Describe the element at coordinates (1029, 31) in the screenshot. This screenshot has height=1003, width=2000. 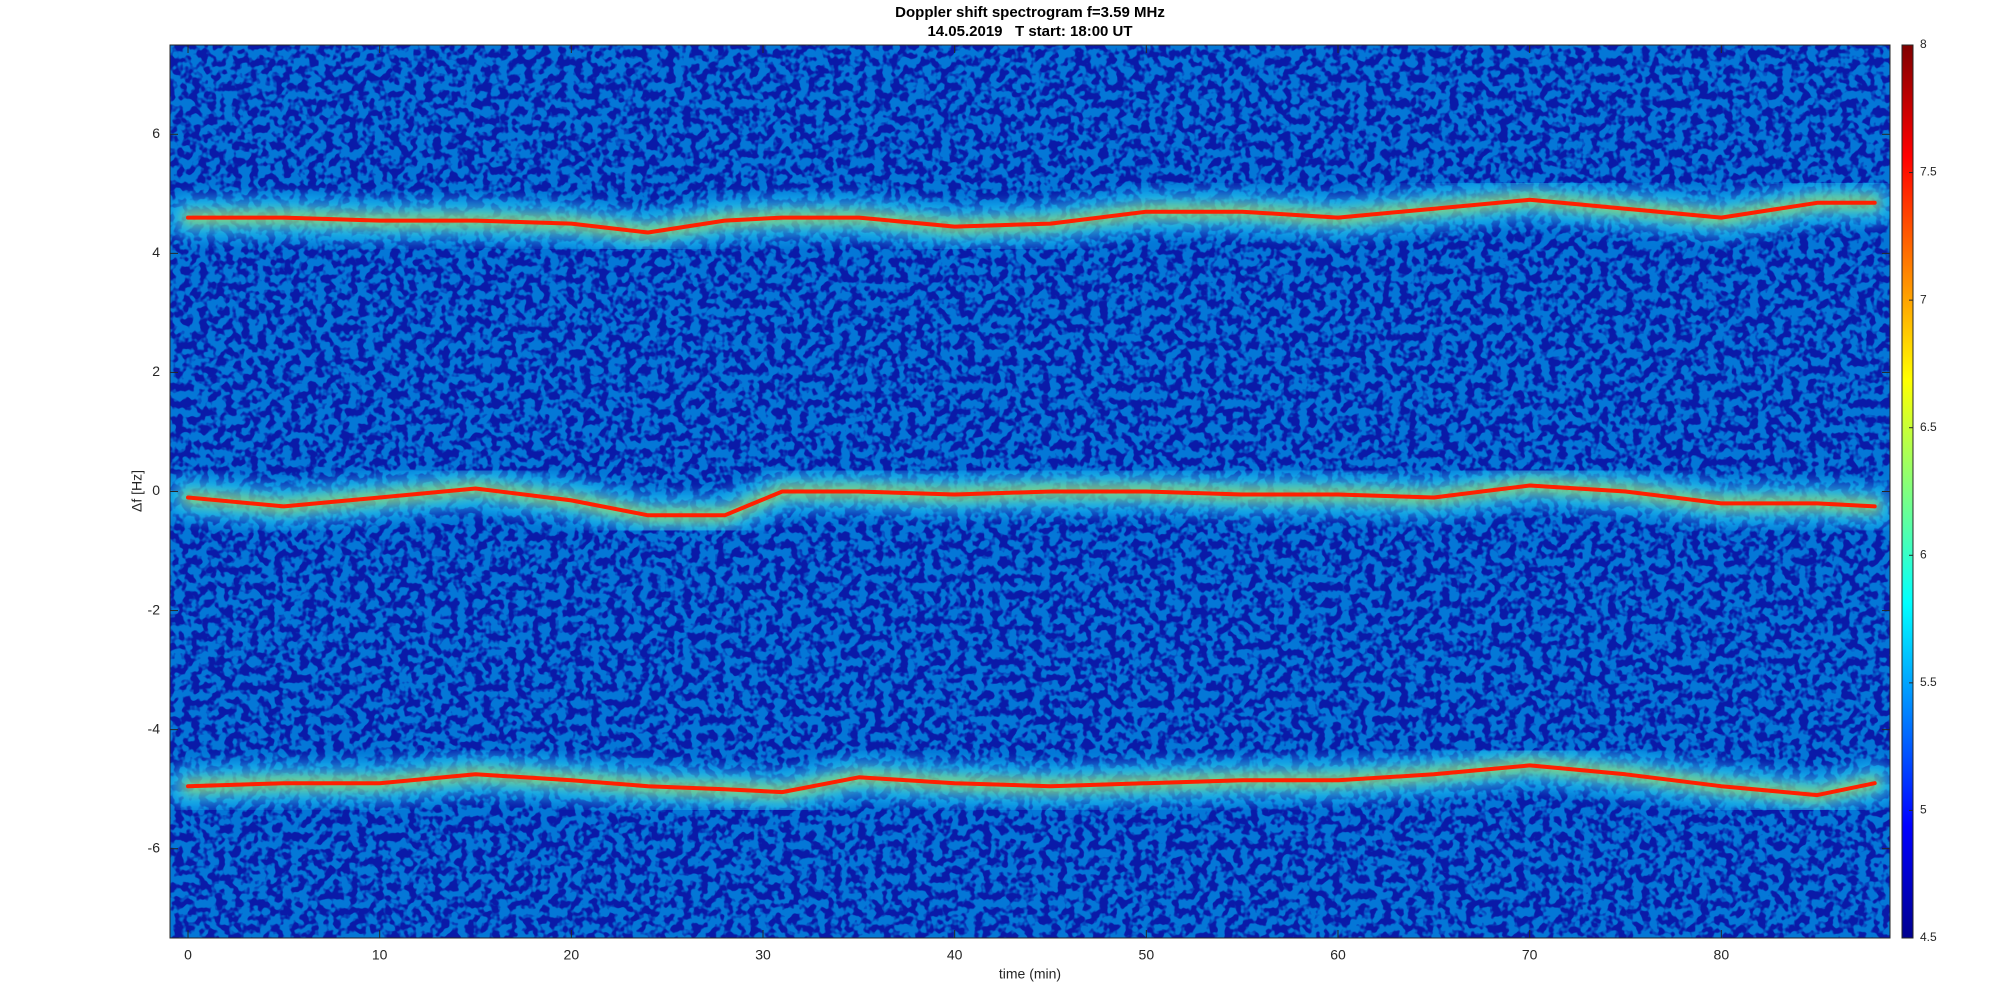
I see `chart-subtitle: 14.05.2019 T start: 18:00 UT` at that location.